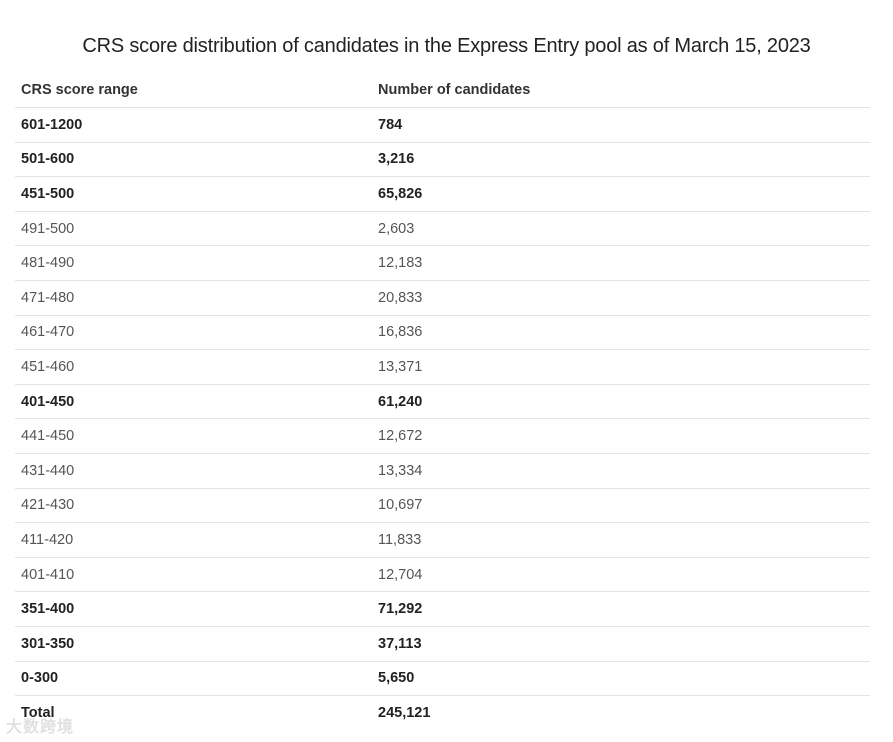 This screenshot has height=742, width=893. Describe the element at coordinates (400, 574) in the screenshot. I see `cell-candidate-count: 12,704` at that location.